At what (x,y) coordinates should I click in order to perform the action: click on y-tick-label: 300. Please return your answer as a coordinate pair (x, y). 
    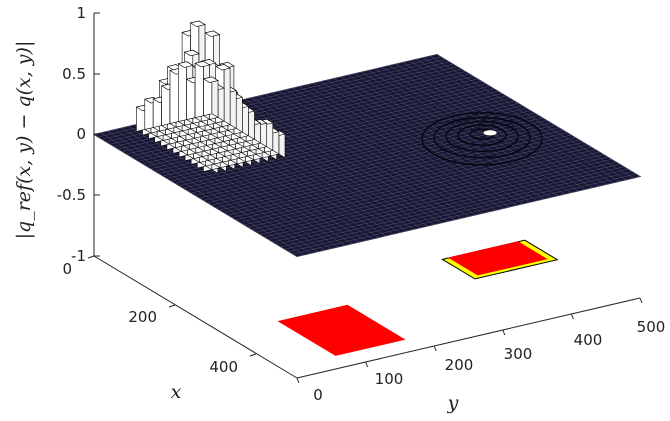
    Looking at the image, I should click on (518, 354).